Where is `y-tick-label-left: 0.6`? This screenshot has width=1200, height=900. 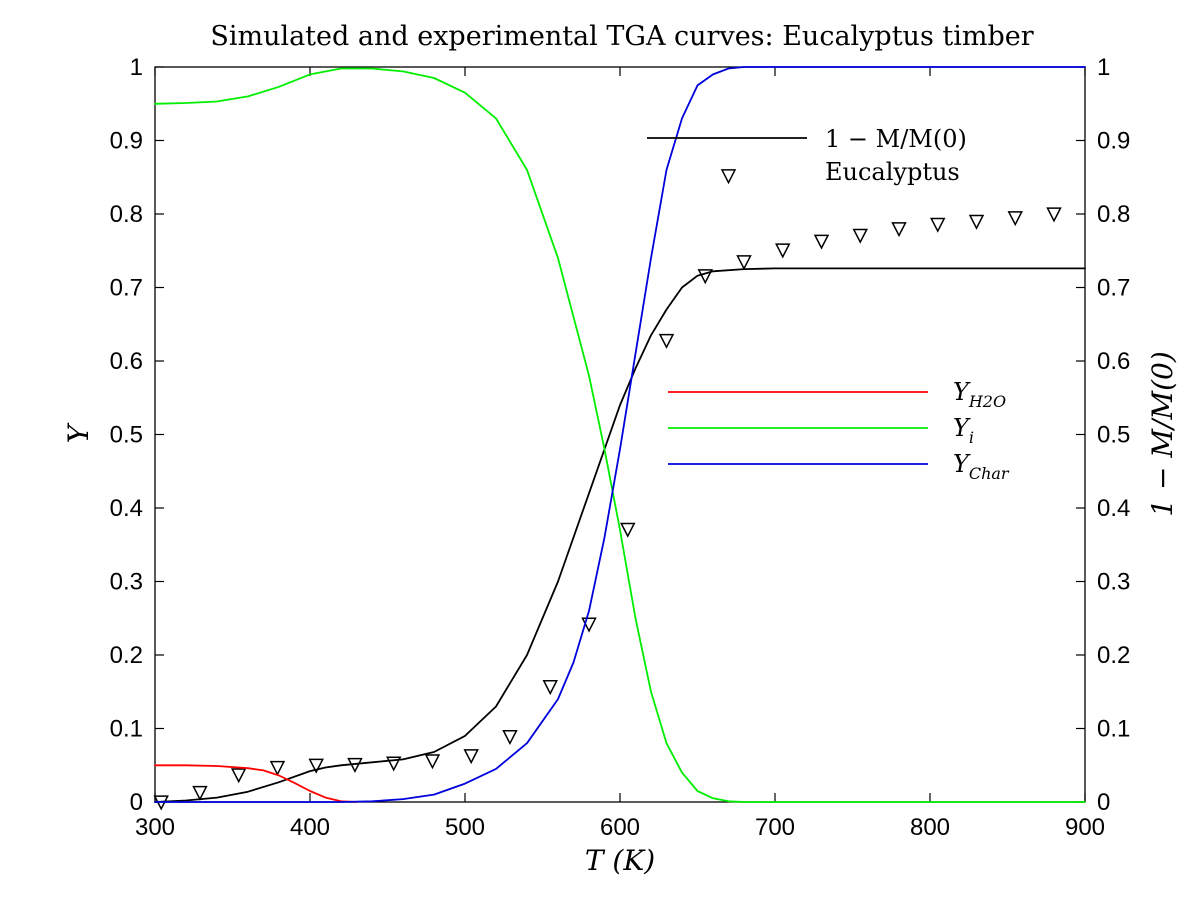 y-tick-label-left: 0.6 is located at coordinates (126, 361).